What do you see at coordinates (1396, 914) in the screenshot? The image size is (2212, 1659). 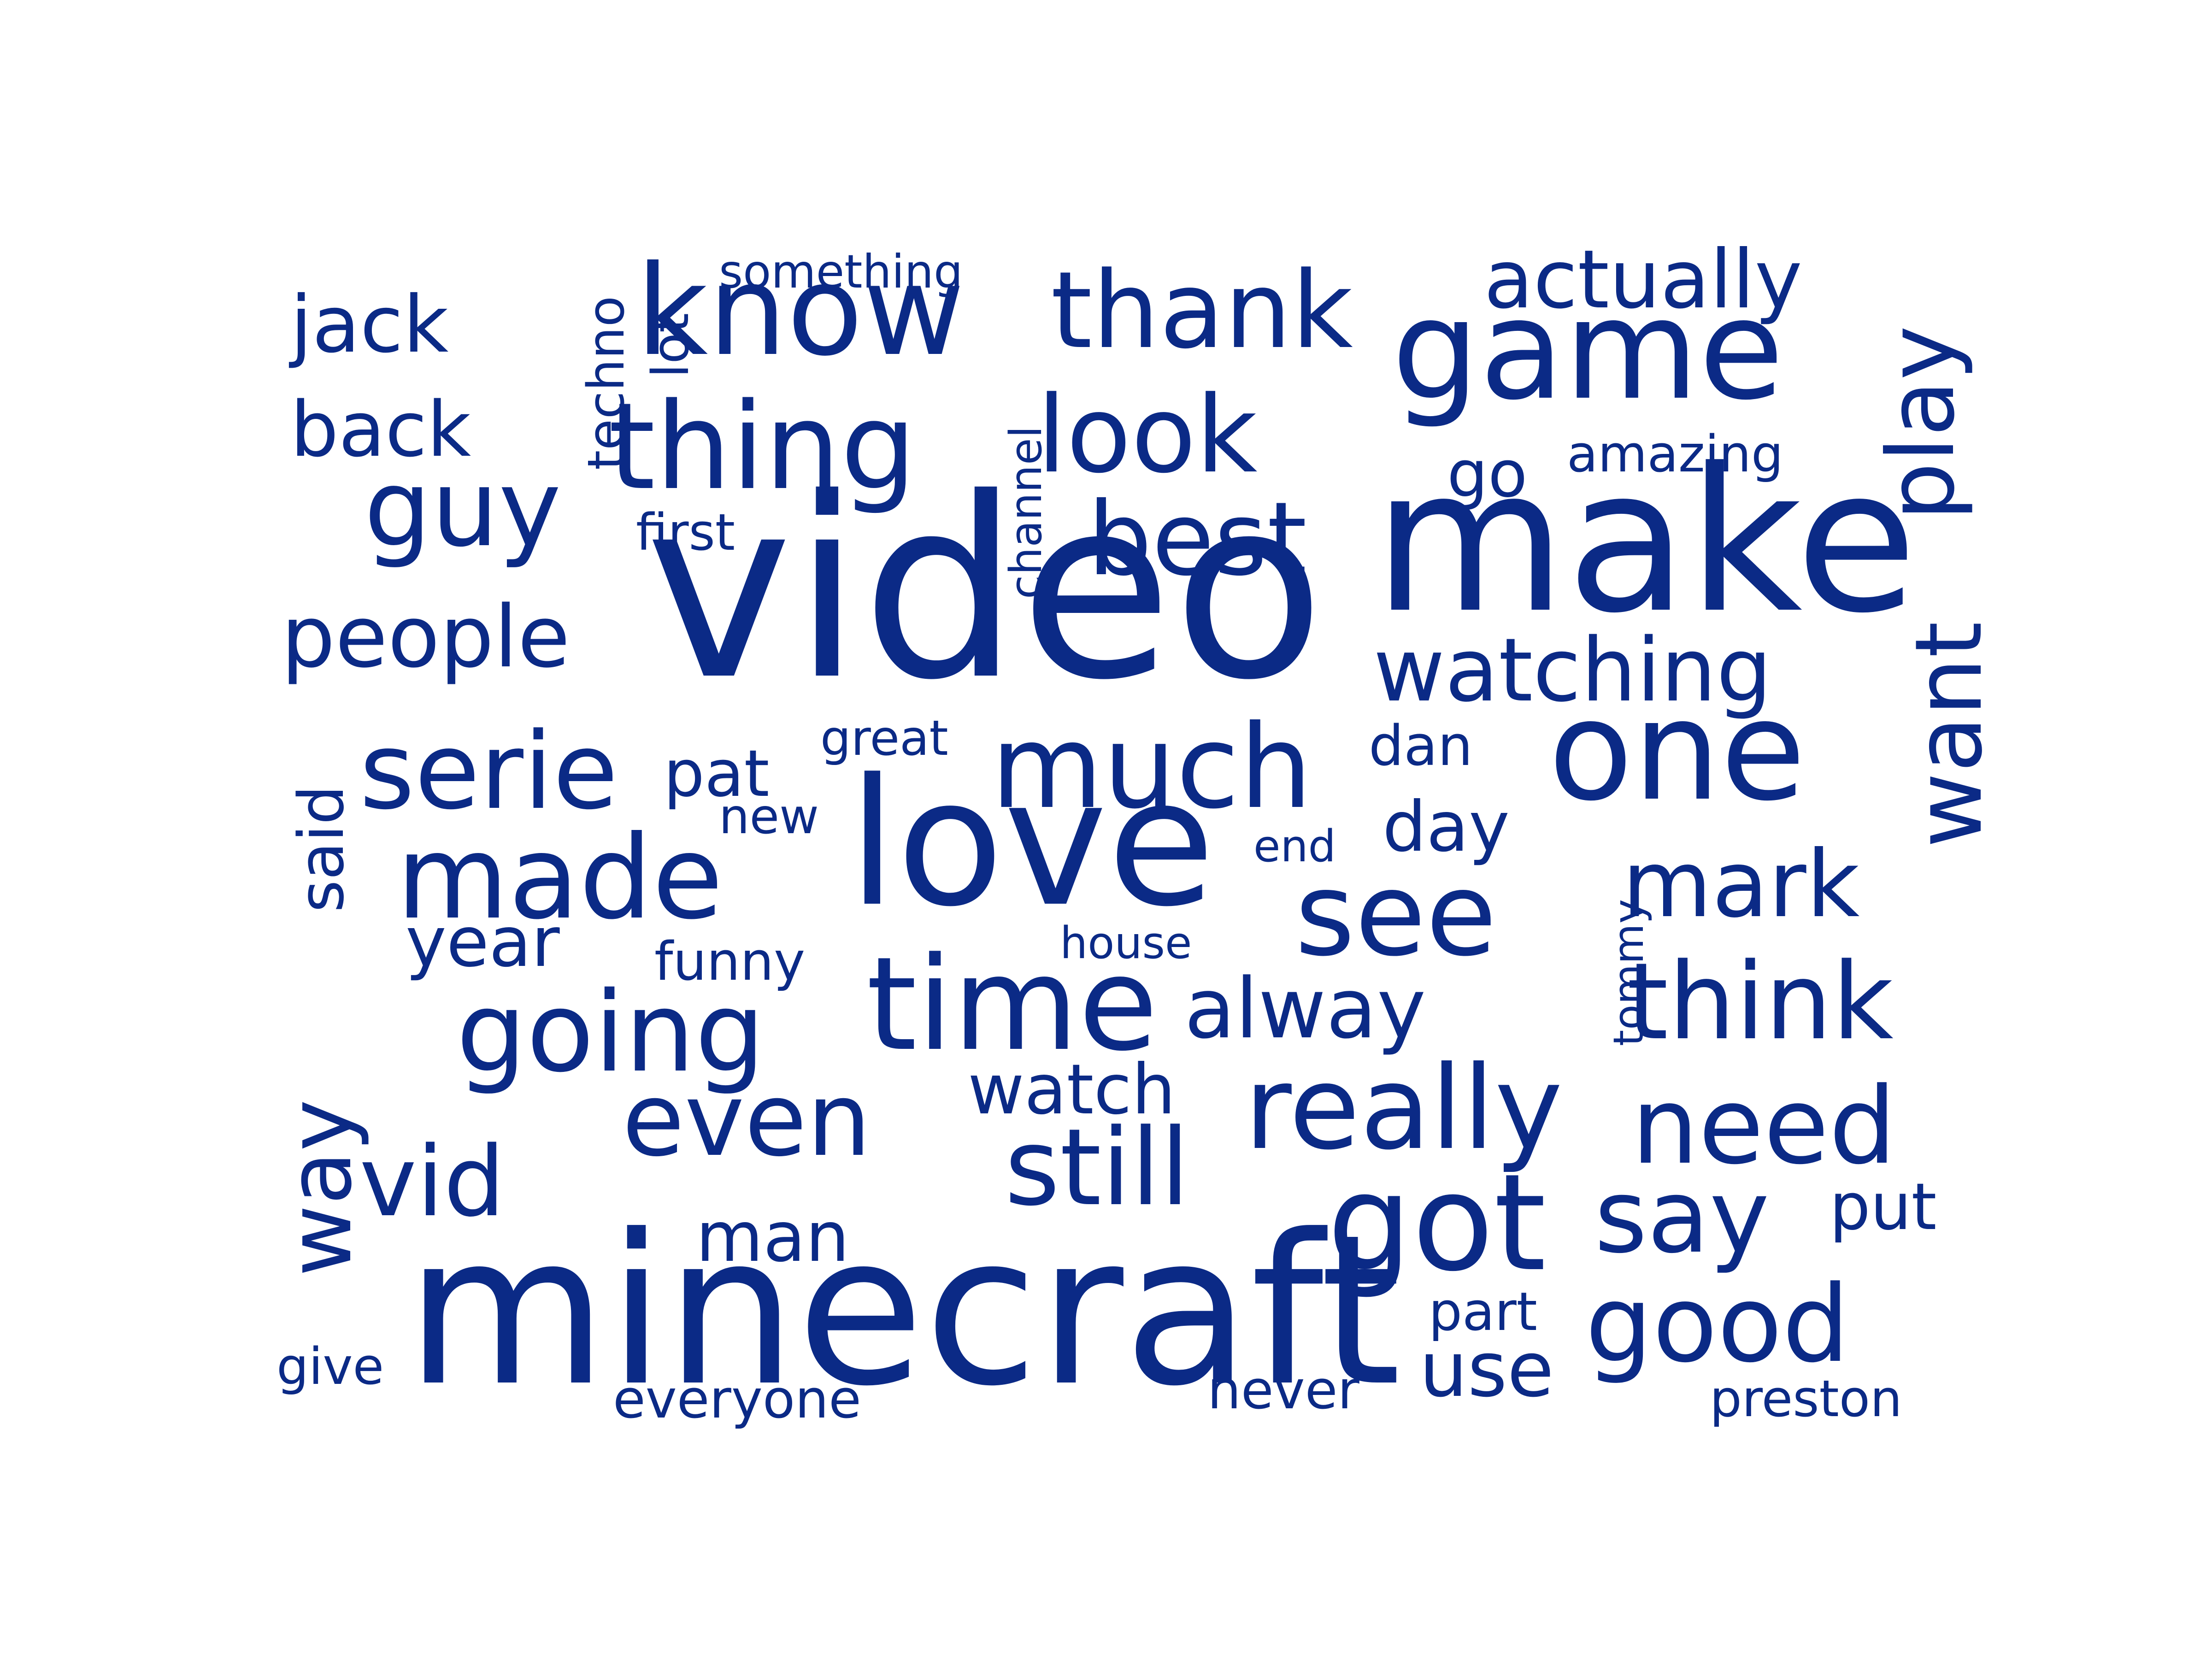 I see `cloud-word: see` at bounding box center [1396, 914].